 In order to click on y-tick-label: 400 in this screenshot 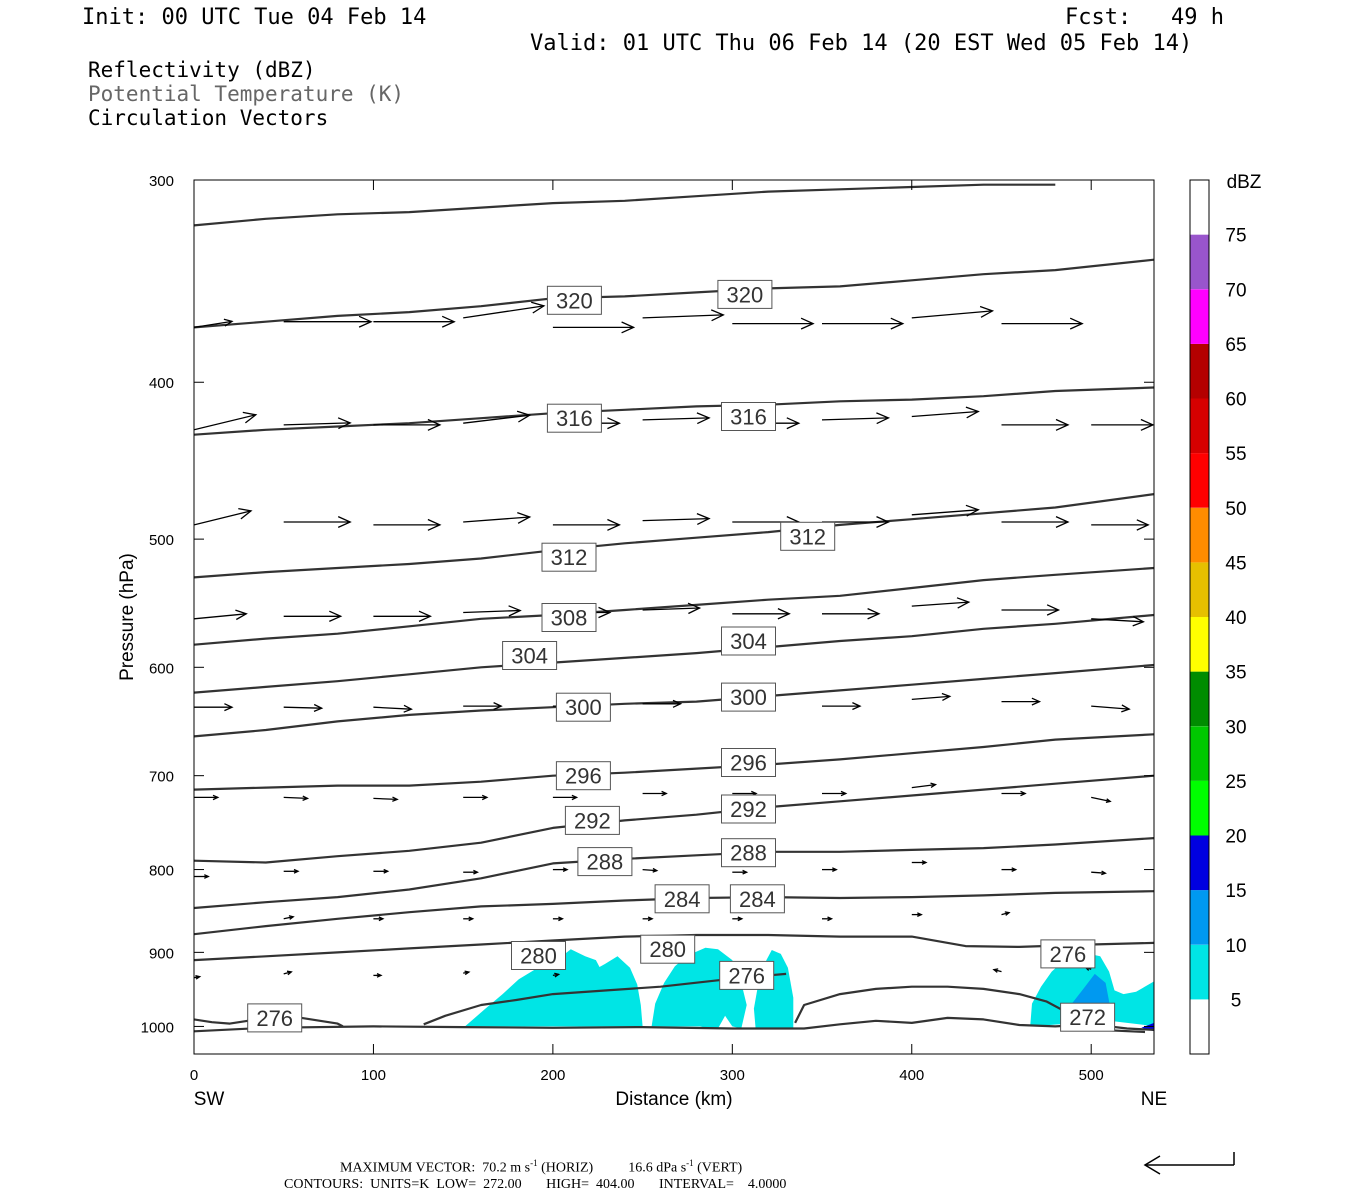, I will do `click(161, 383)`.